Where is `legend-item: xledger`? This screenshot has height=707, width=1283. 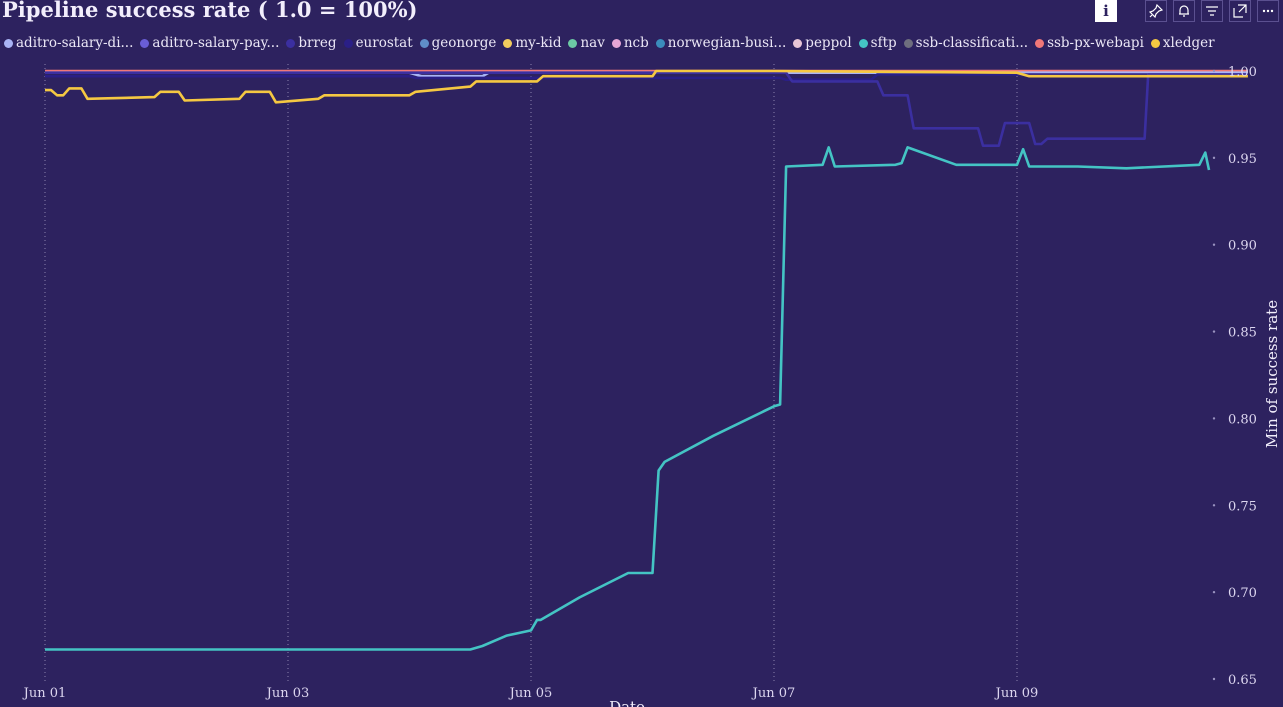
legend-item: xledger is located at coordinates (1182, 43).